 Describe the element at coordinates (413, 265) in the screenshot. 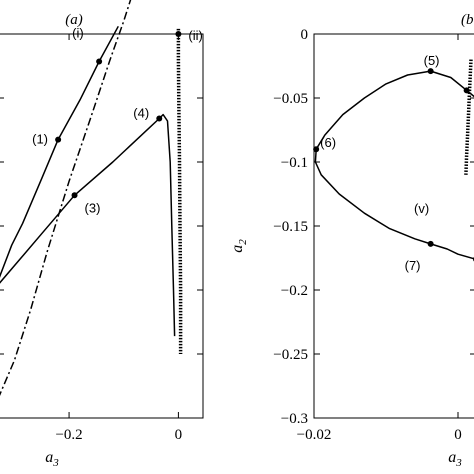

I see `b-point-label-2: (7)` at that location.